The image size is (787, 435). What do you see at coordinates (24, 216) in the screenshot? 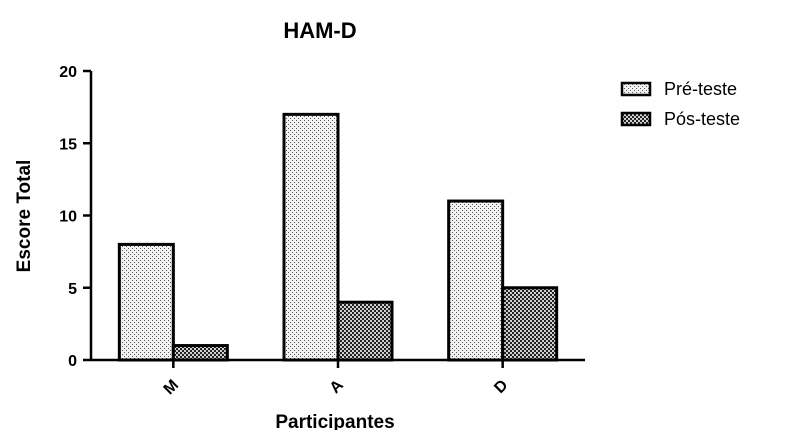
I see `y-axis-label: Escore Total` at bounding box center [24, 216].